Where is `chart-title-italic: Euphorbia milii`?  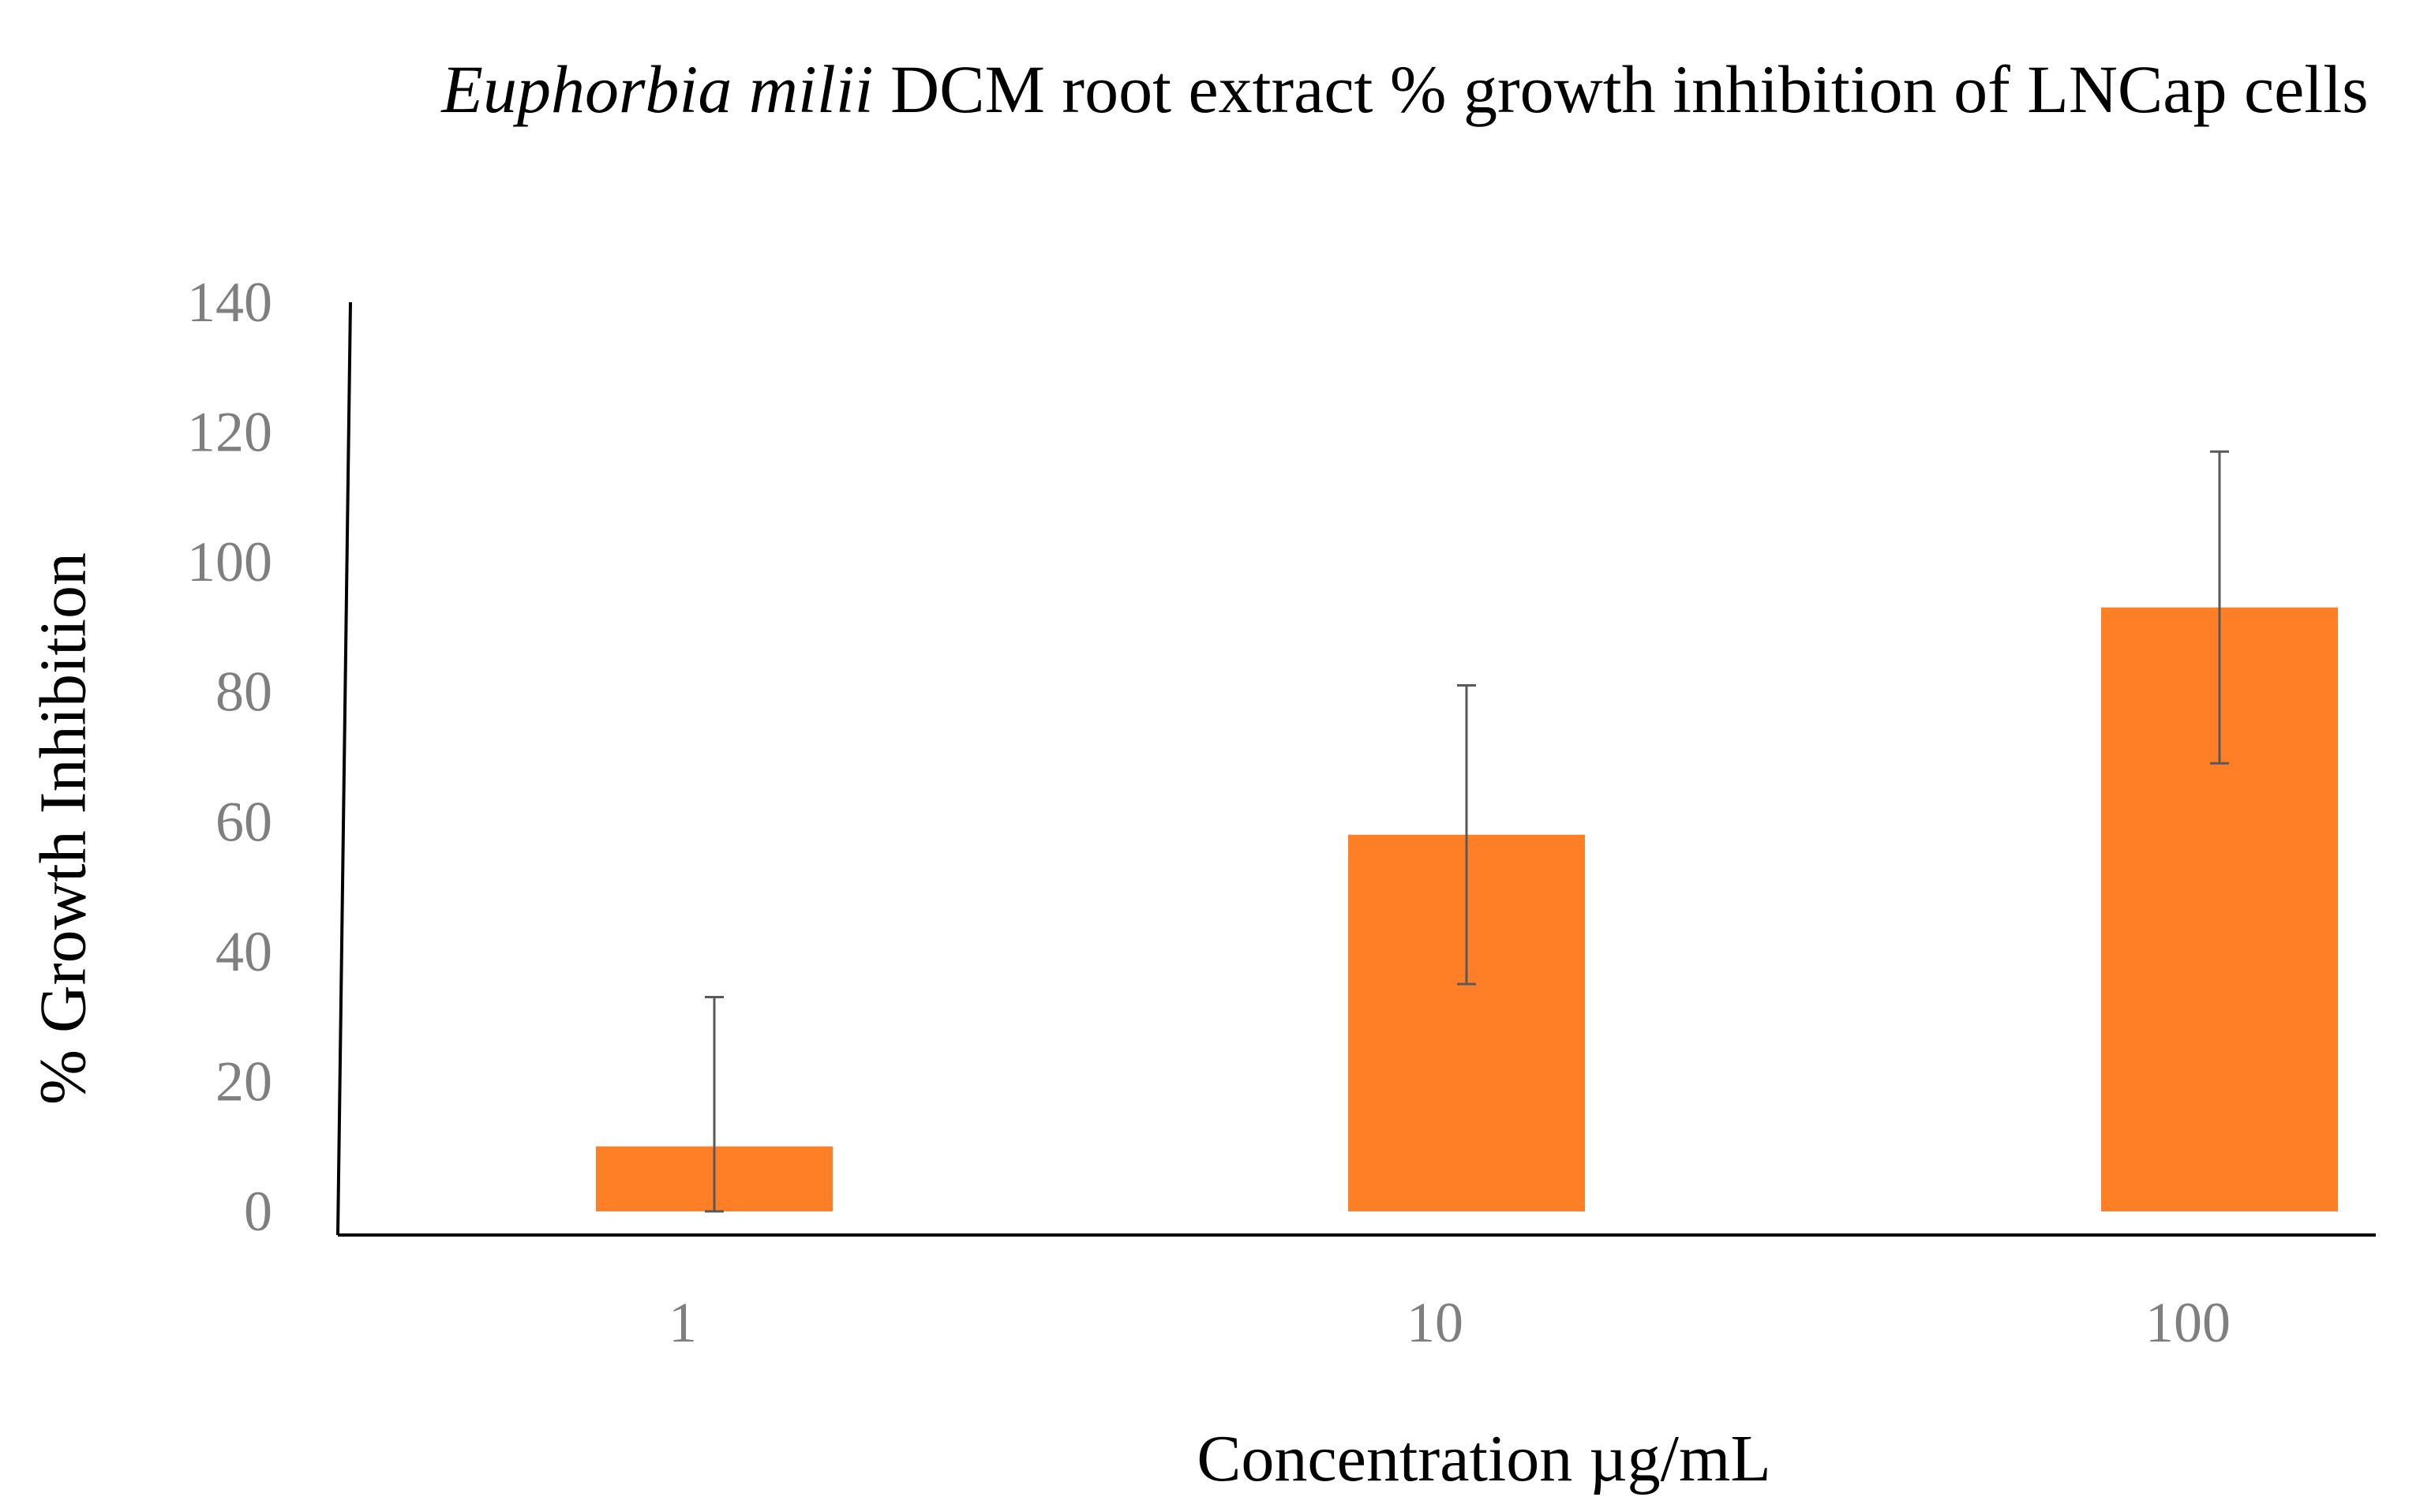 chart-title-italic: Euphorbia milii is located at coordinates (657, 89).